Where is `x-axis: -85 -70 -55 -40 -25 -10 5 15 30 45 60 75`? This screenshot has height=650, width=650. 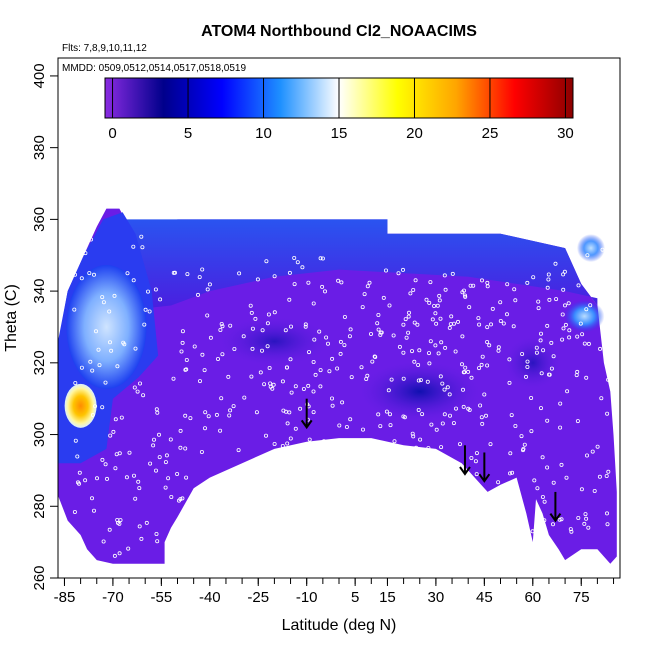
x-axis: -85 -70 -55 -40 -25 -10 5 15 30 45 60 75 is located at coordinates (334, 591).